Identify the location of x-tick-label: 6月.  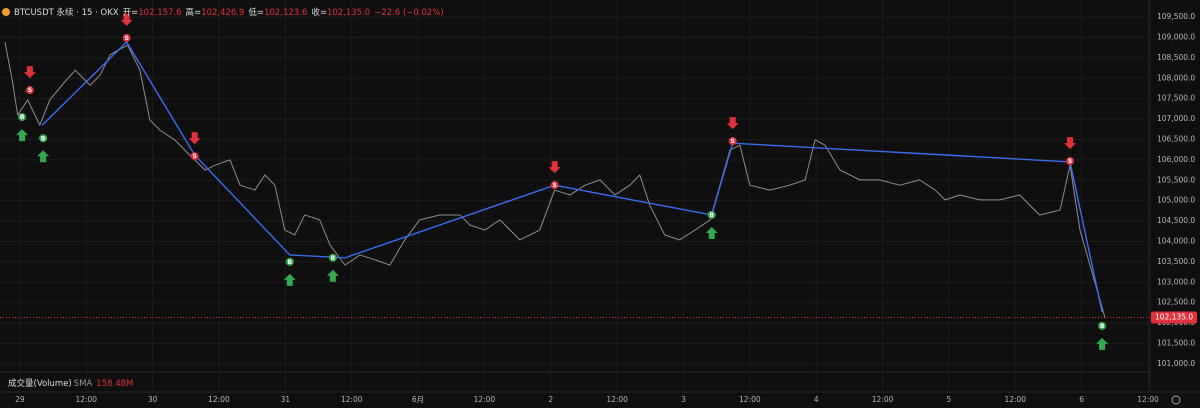
(418, 399).